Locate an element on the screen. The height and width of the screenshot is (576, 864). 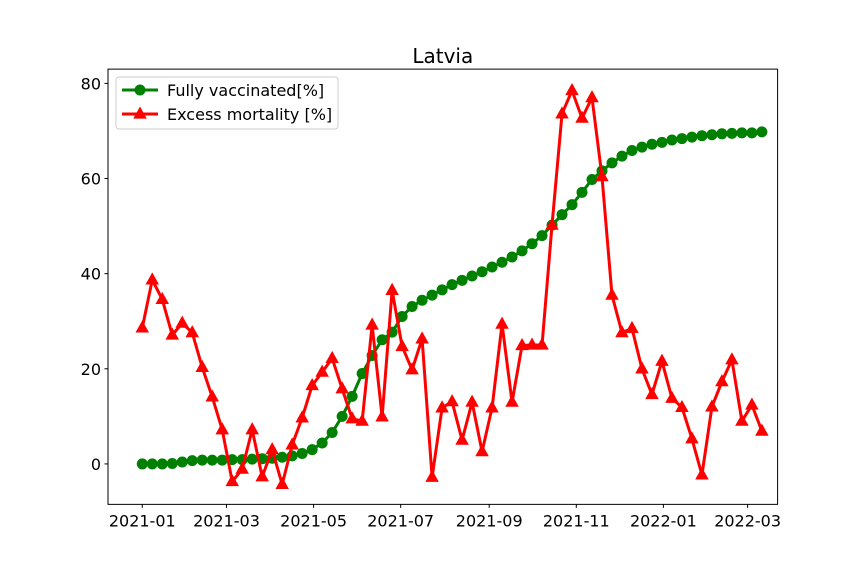
x-tick-label: 2021-03 is located at coordinates (226, 520).